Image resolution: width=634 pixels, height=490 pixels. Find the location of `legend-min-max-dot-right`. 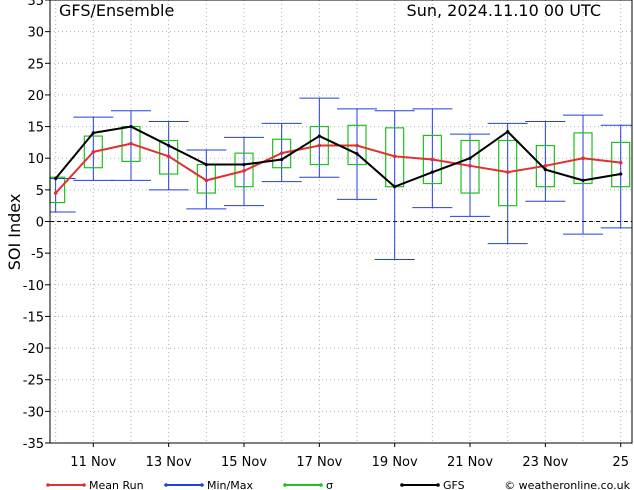

legend-min-max-dot-right is located at coordinates (202, 485).